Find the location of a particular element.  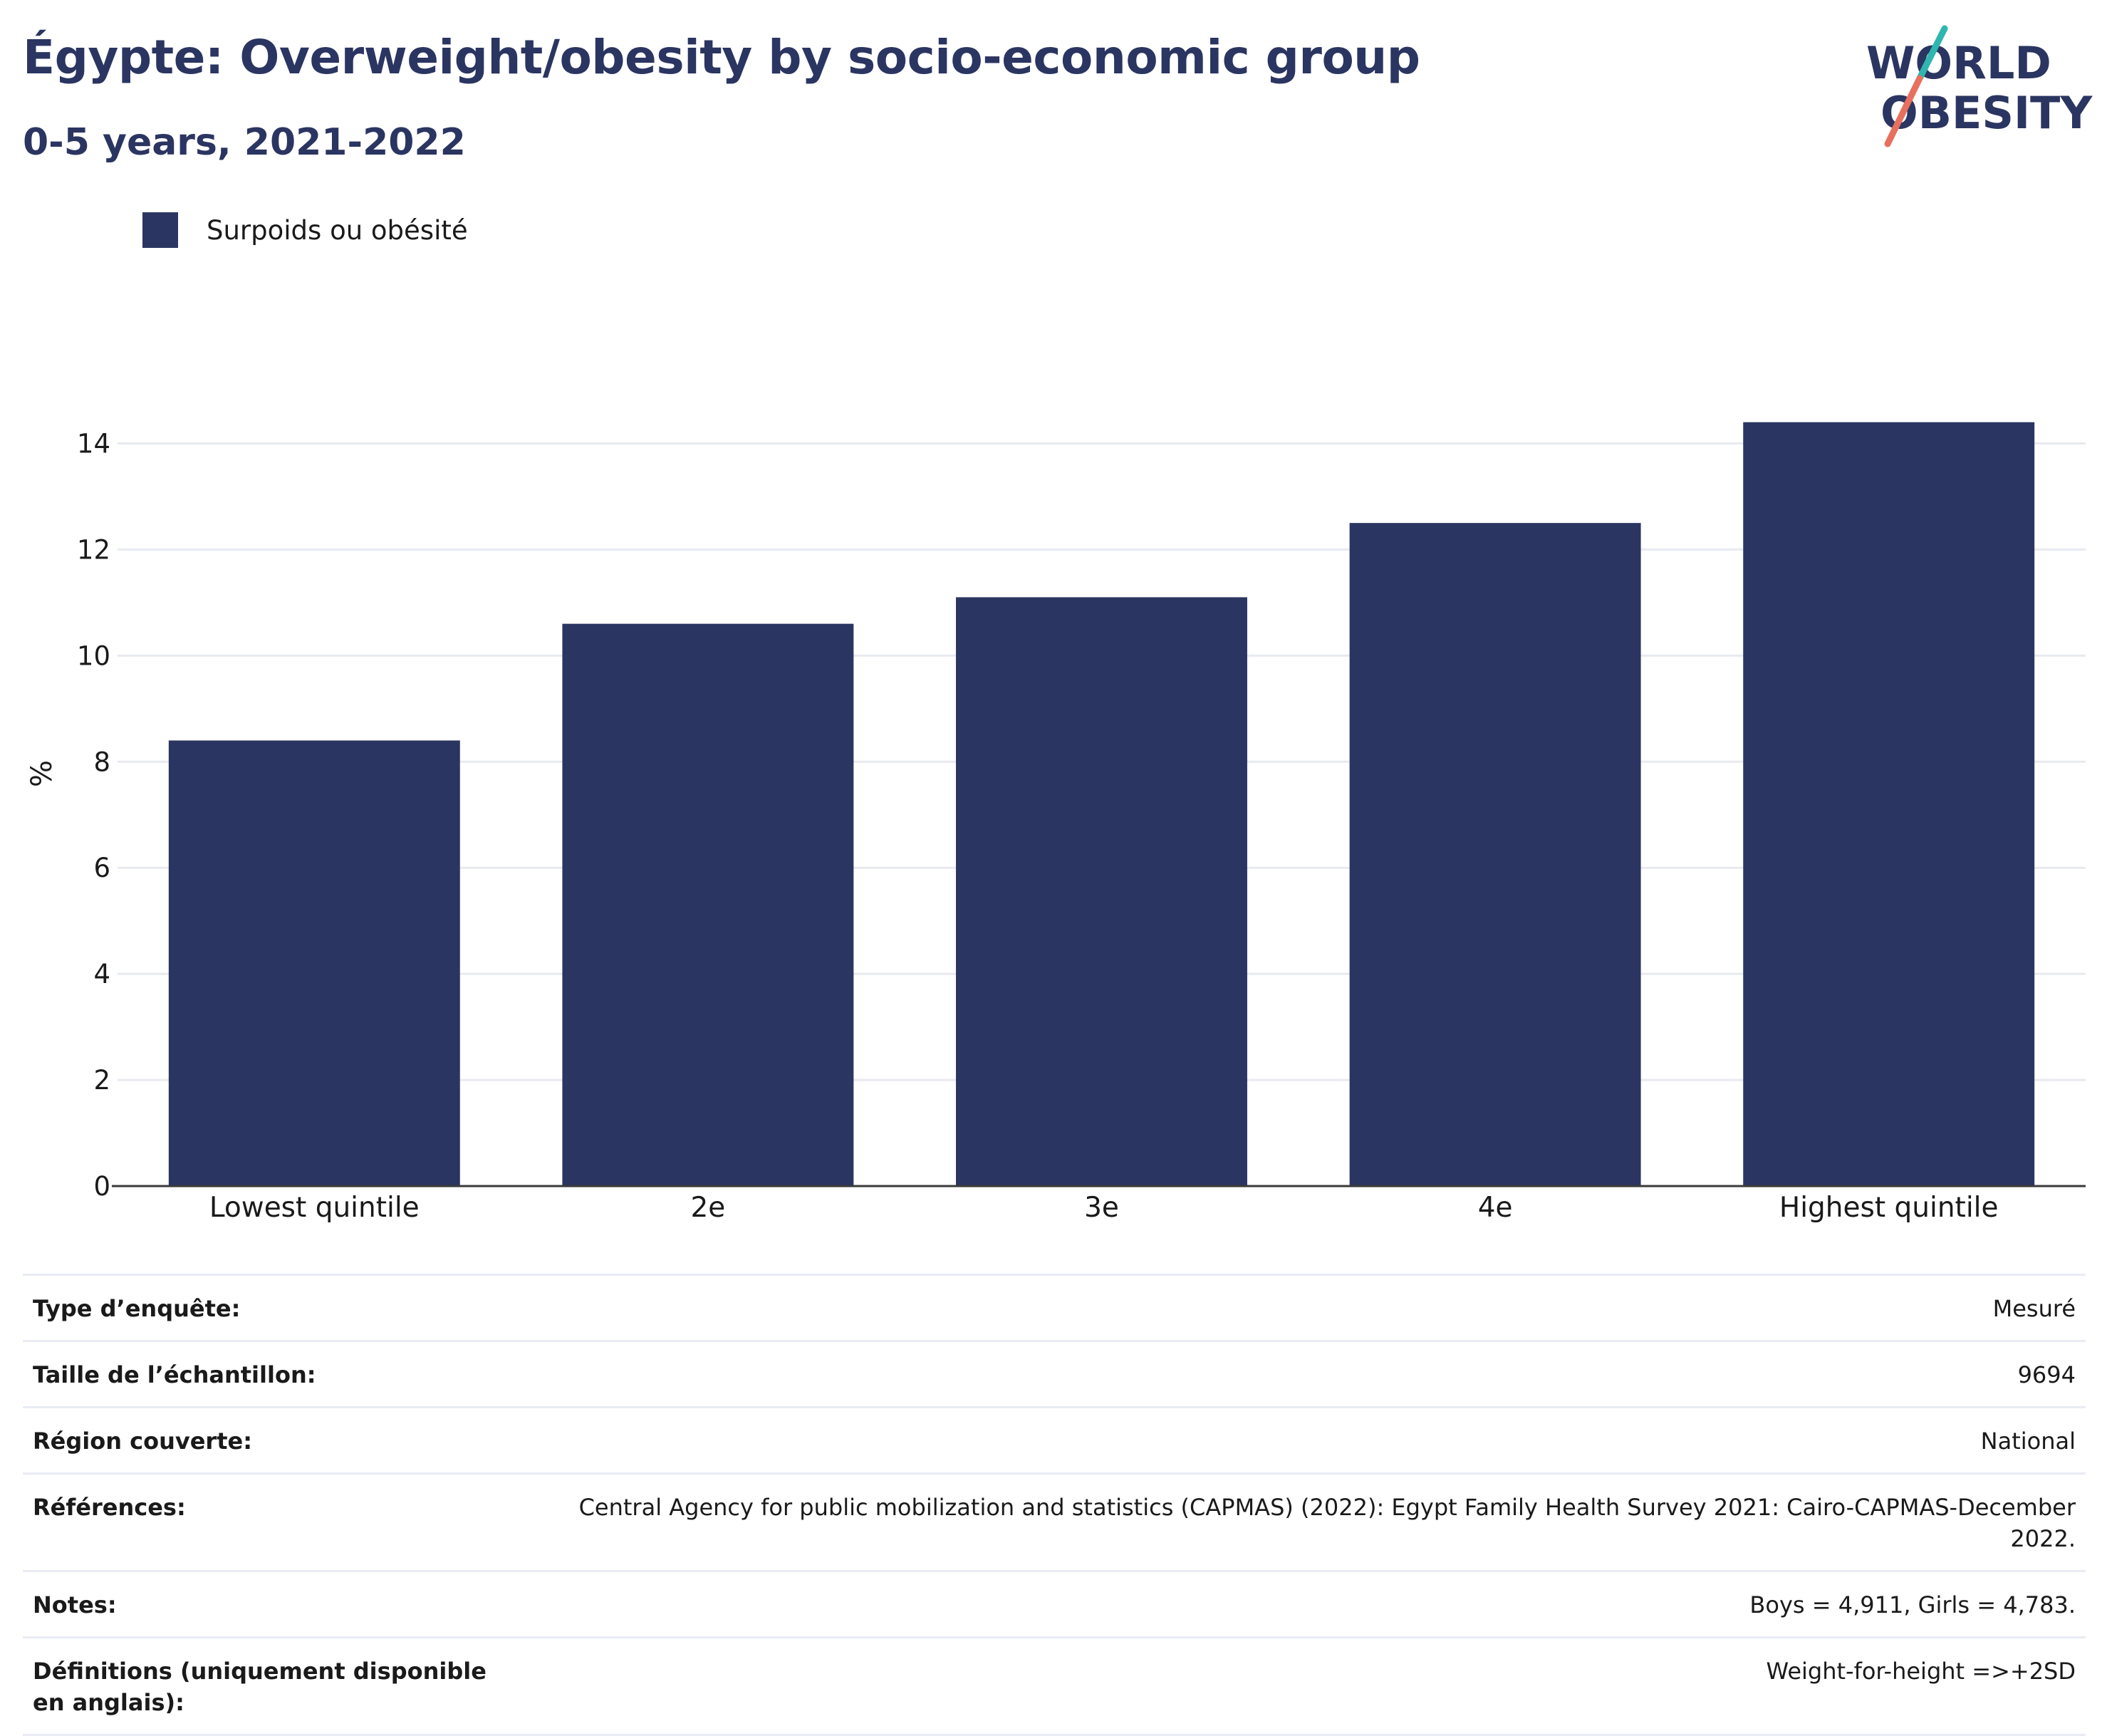

x-tick-label: 4e is located at coordinates (1496, 1208).